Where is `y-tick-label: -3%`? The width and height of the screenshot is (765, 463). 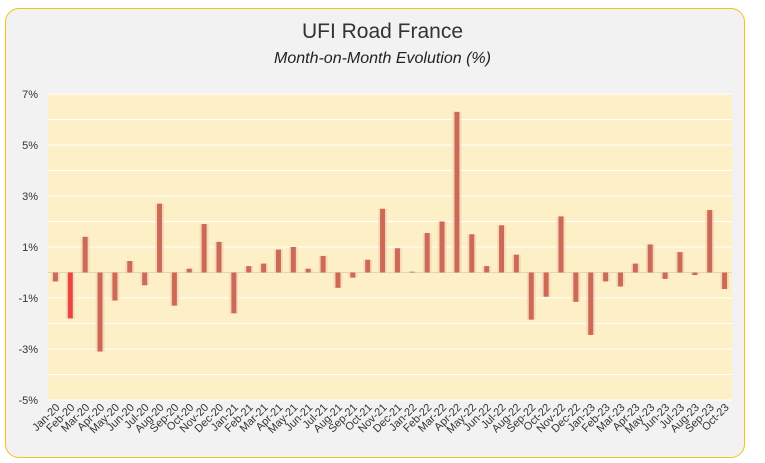
y-tick-label: -3% is located at coordinates (28, 350).